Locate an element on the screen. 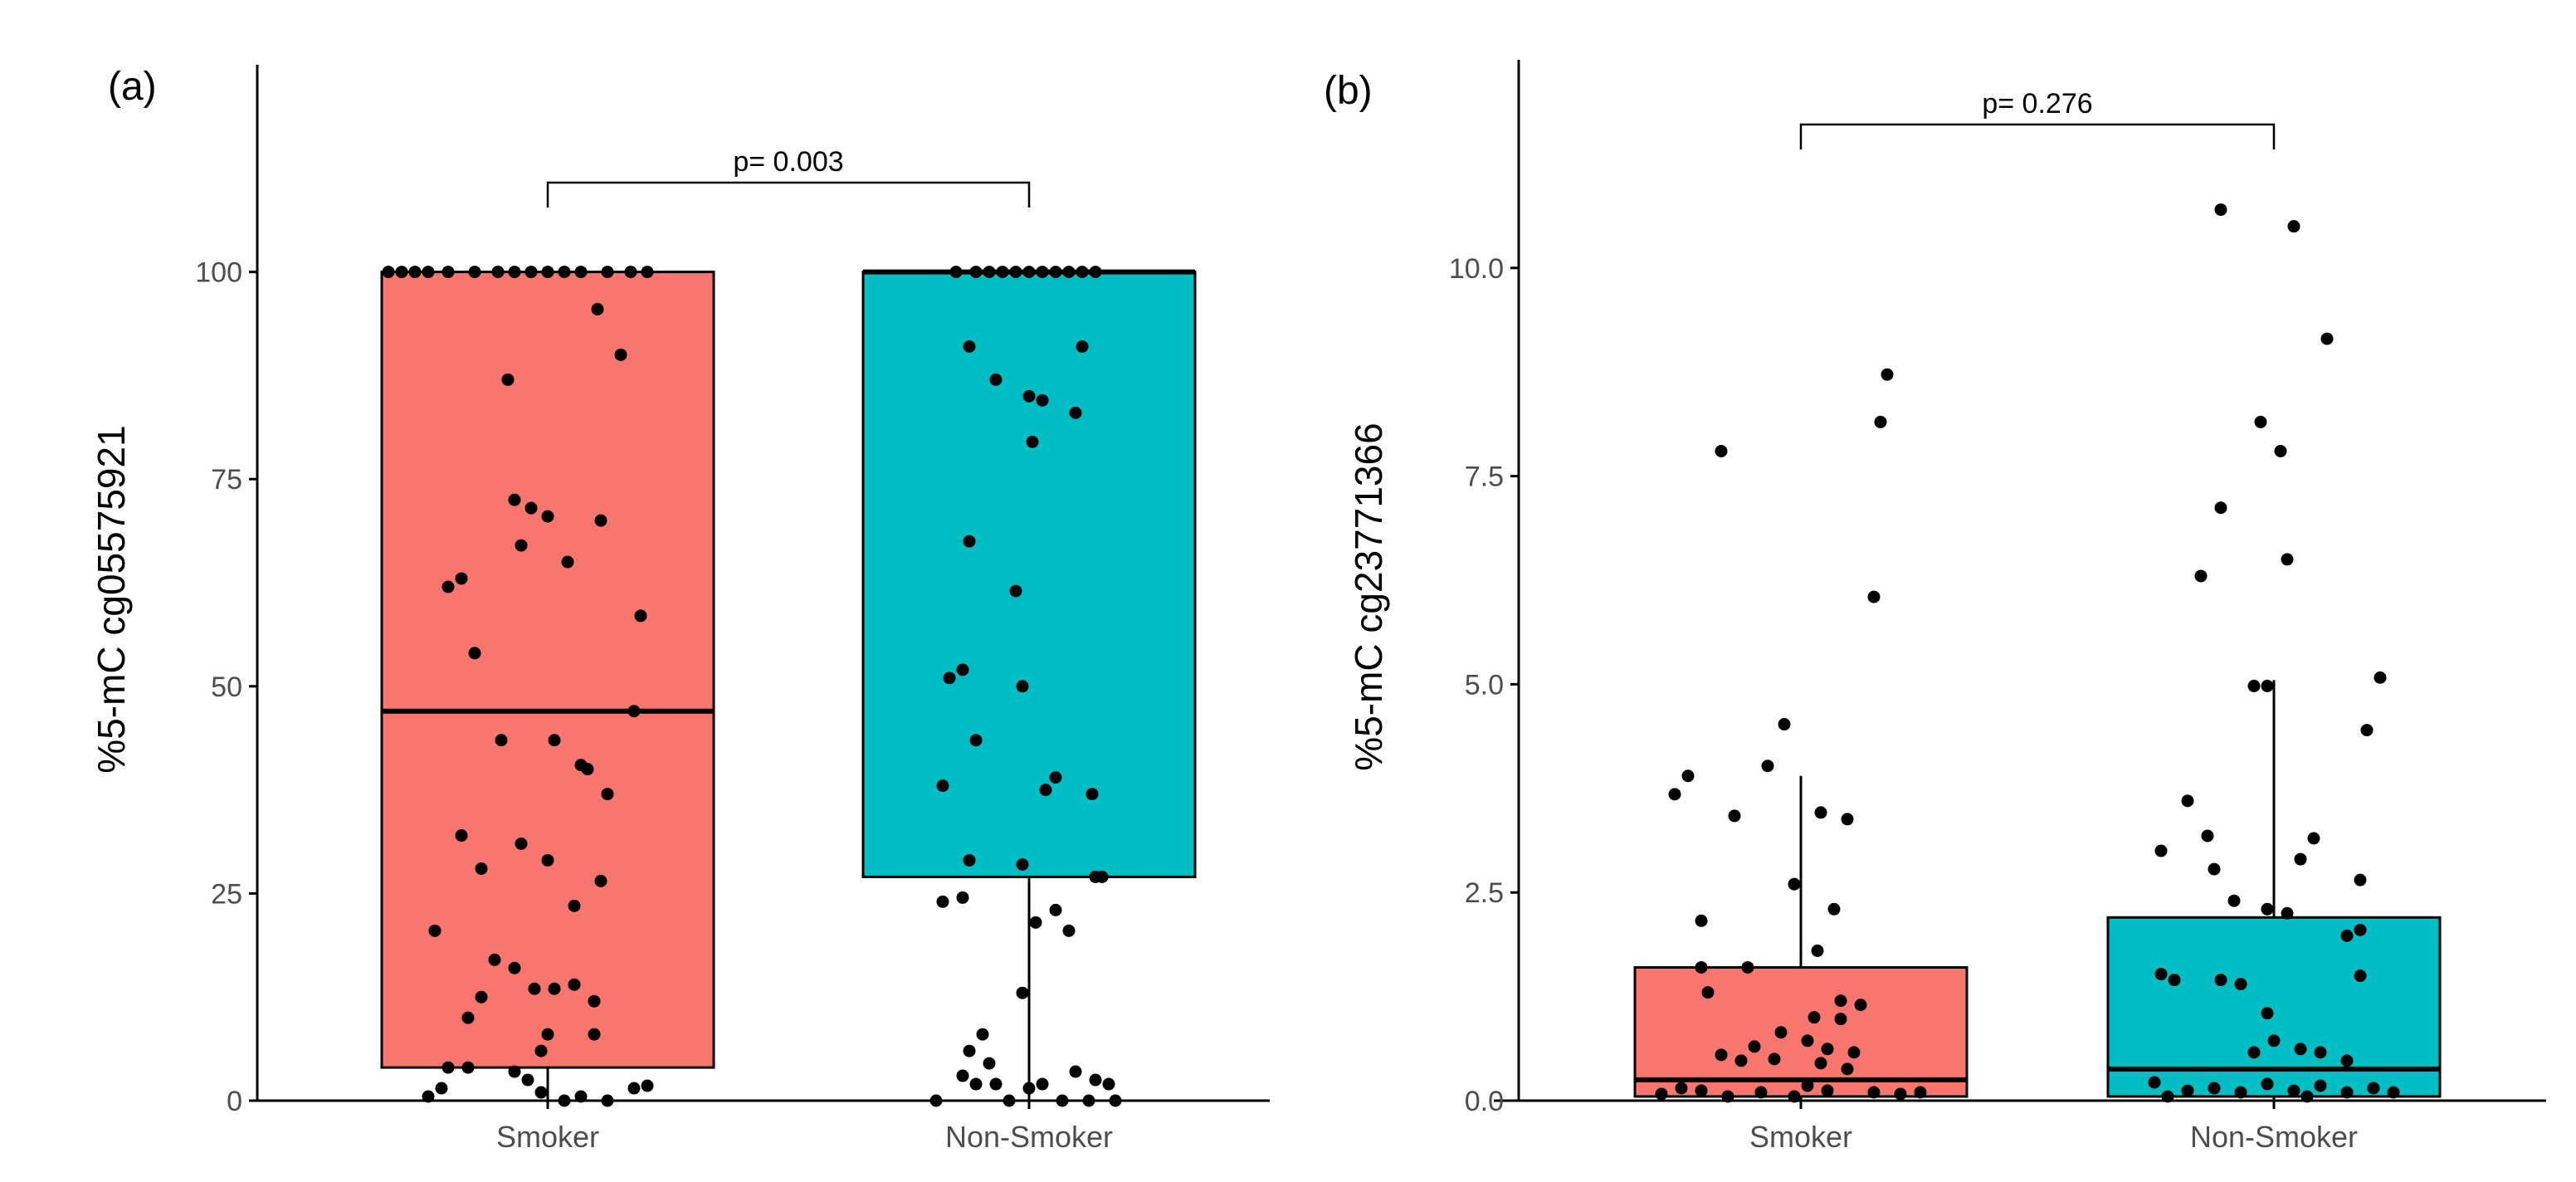 The image size is (2576, 1182). y-tick-label: 75 is located at coordinates (227, 480).